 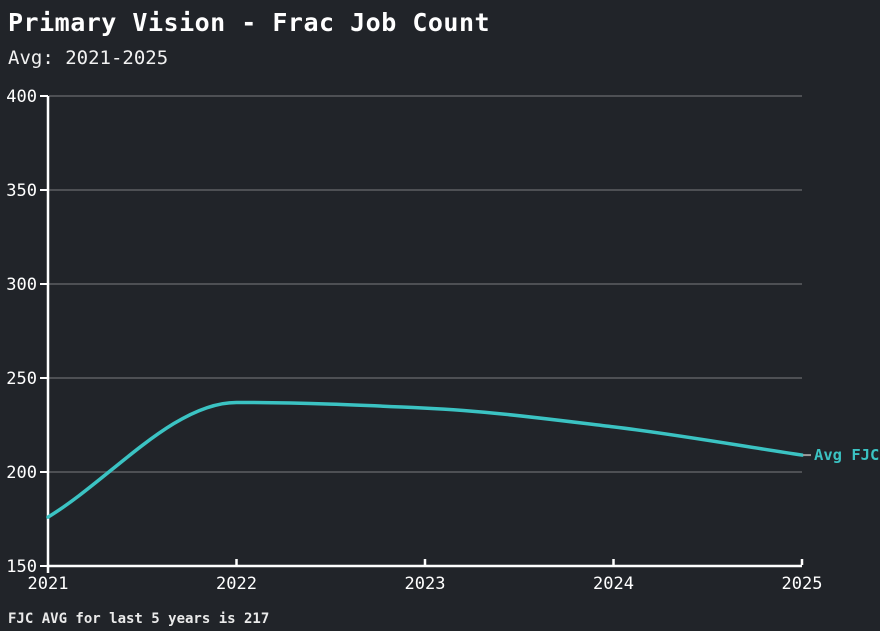 What do you see at coordinates (21, 379) in the screenshot?
I see `y-axis-tick-label: 250` at bounding box center [21, 379].